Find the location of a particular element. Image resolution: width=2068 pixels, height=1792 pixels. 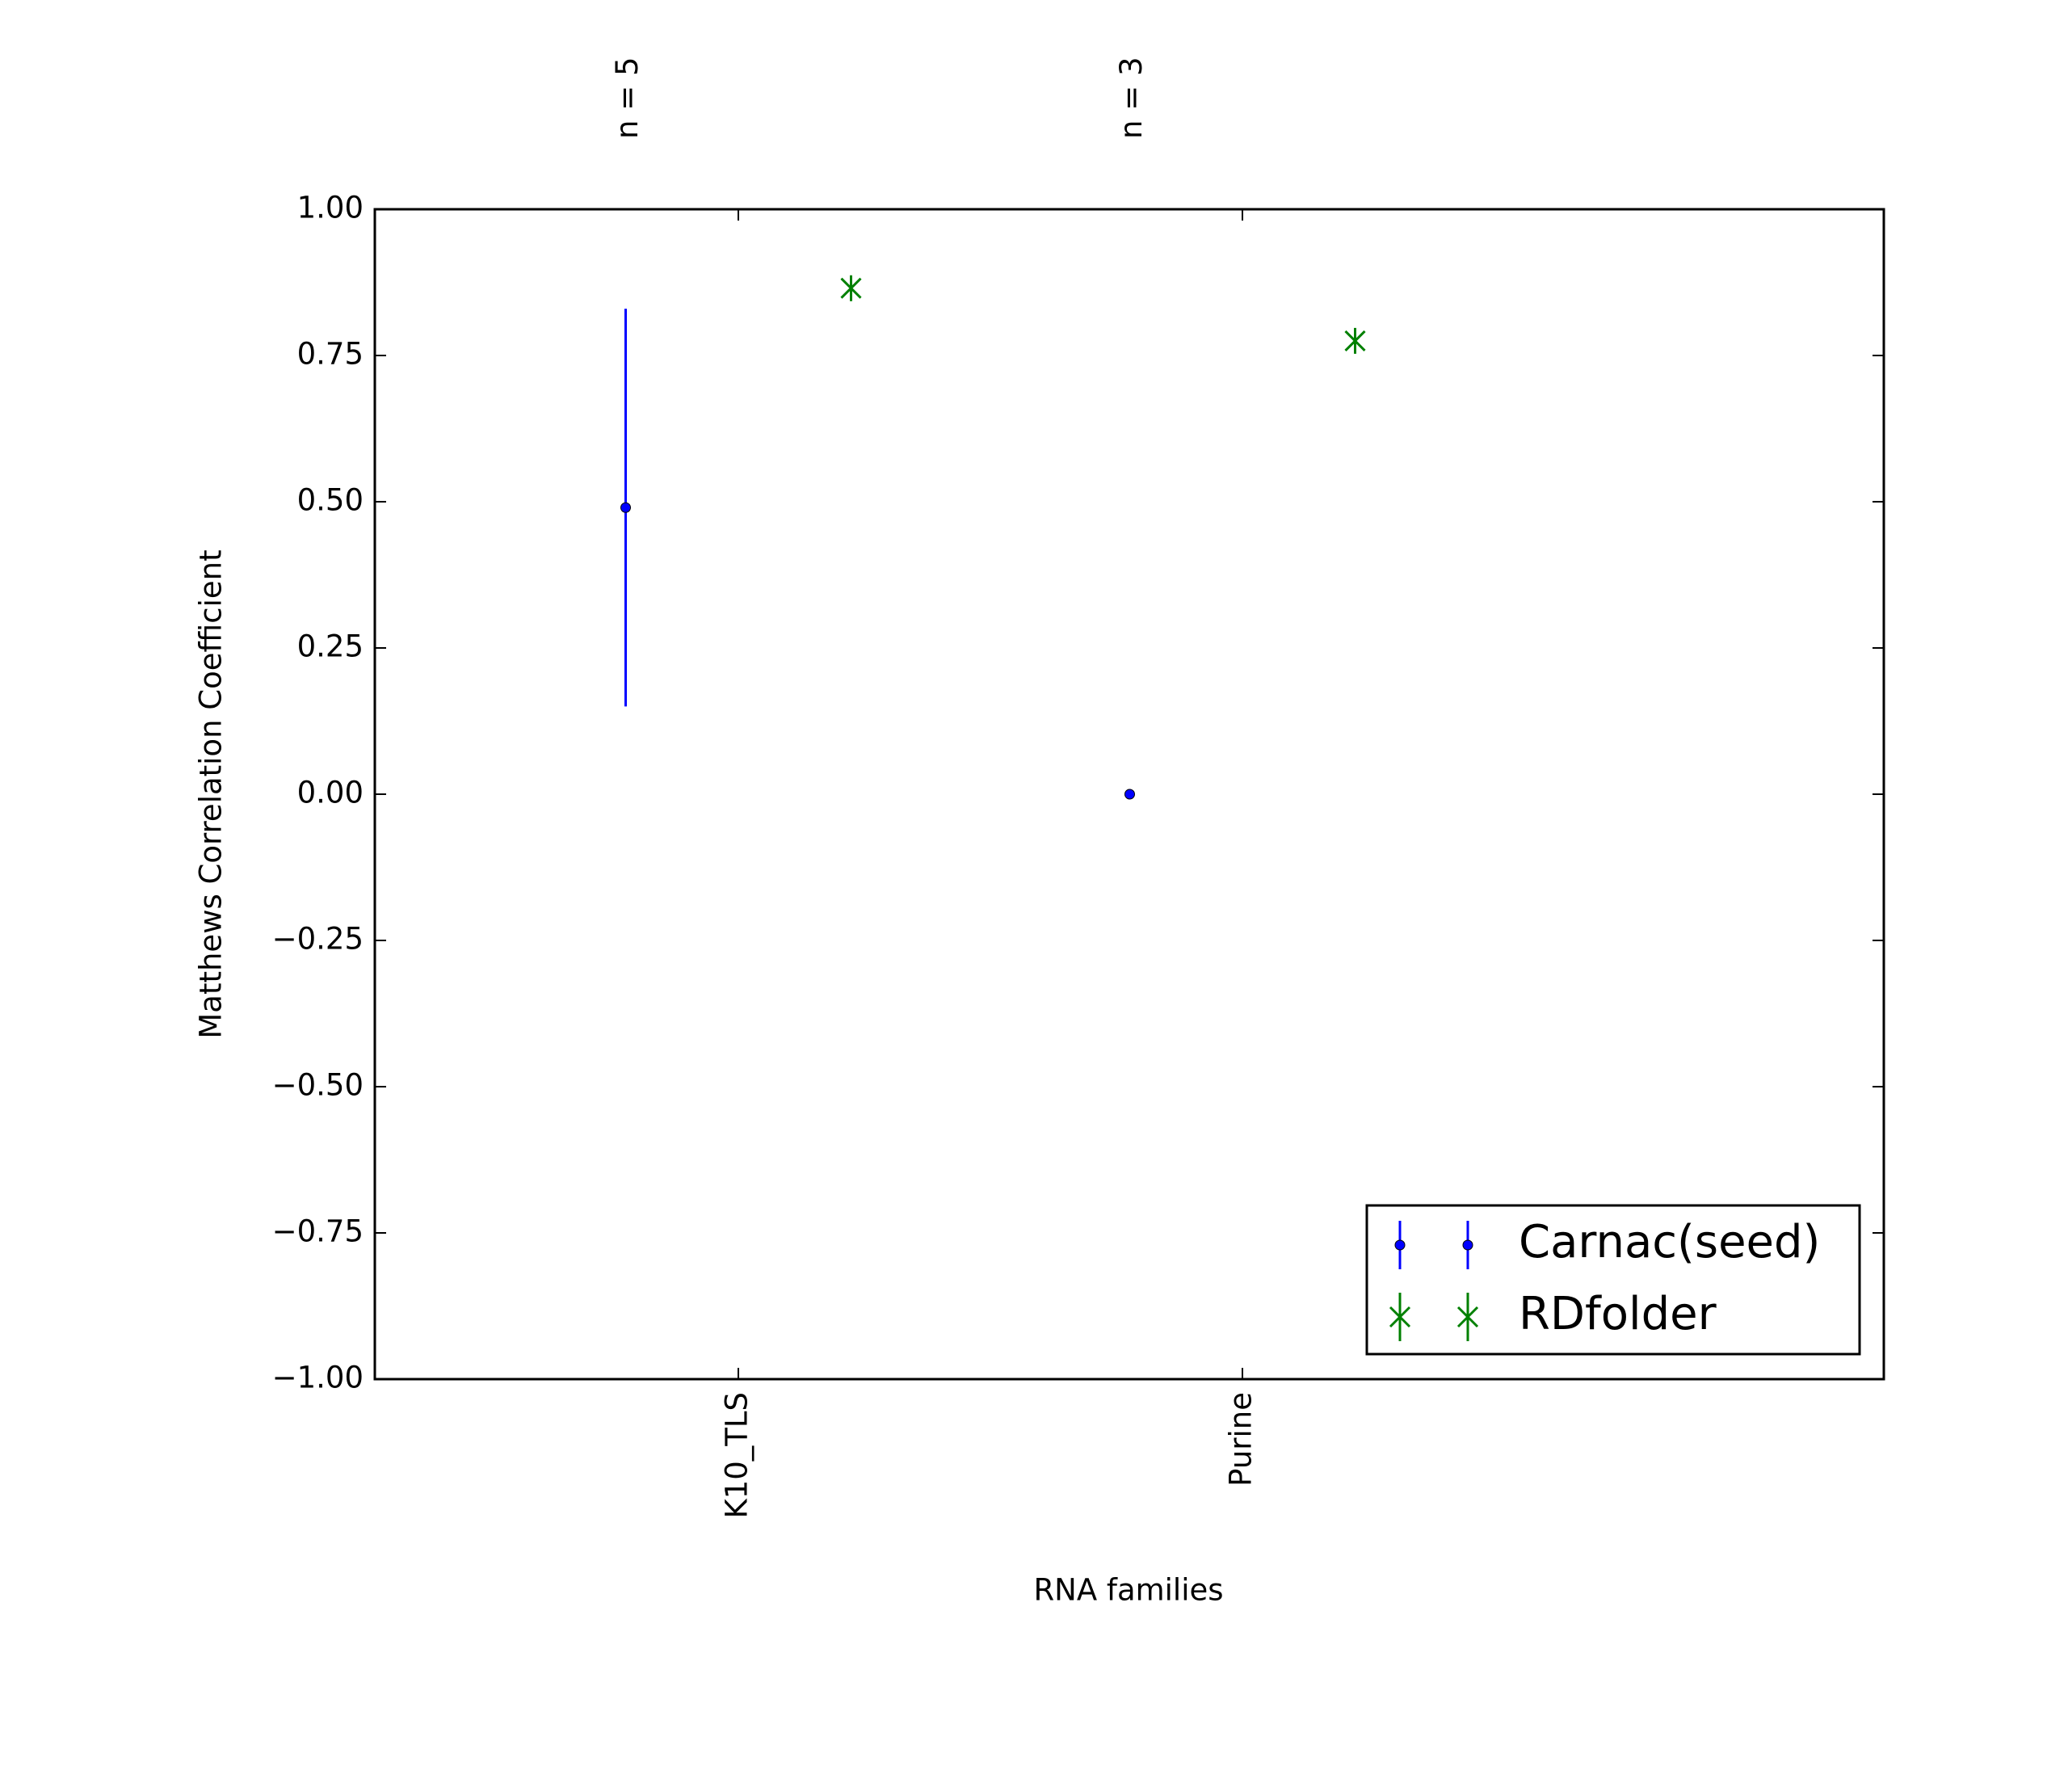

y-tick-label: 0.50 is located at coordinates (331, 500).